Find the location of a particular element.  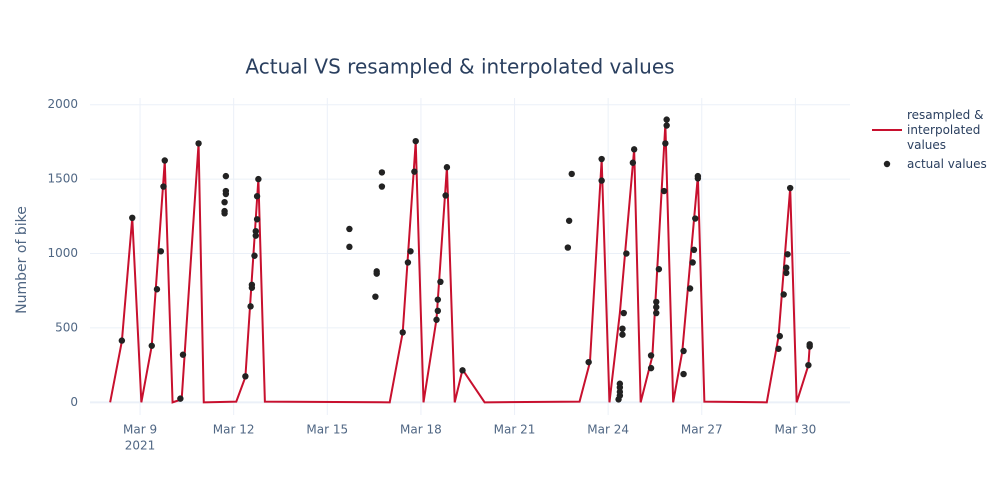

x-tick-label: Mar 27 is located at coordinates (702, 430).